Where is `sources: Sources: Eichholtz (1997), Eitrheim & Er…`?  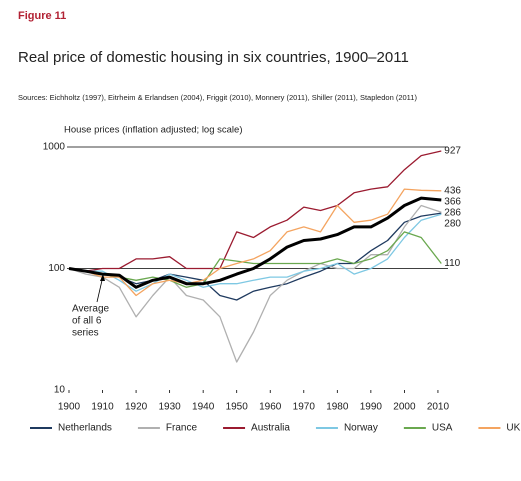 sources: Sources: Eichholtz (1997), Eitrheim & Er… is located at coordinates (217, 97).